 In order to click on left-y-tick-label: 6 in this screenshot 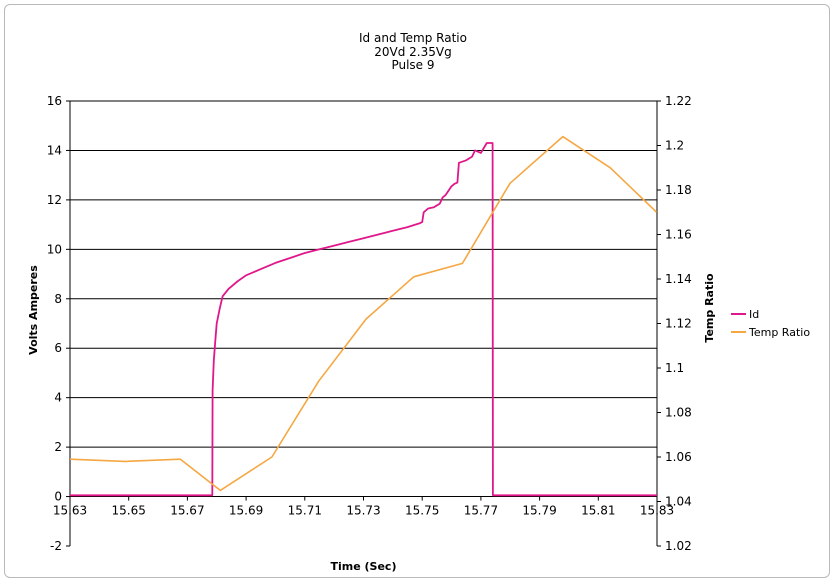, I will do `click(58, 348)`.